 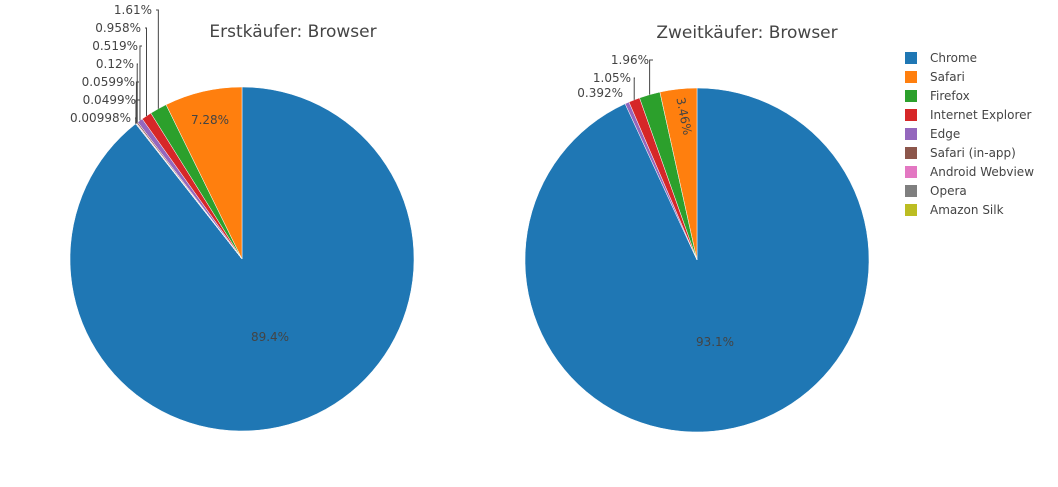 I want to click on legend-item-opera: Opera, so click(x=936, y=191).